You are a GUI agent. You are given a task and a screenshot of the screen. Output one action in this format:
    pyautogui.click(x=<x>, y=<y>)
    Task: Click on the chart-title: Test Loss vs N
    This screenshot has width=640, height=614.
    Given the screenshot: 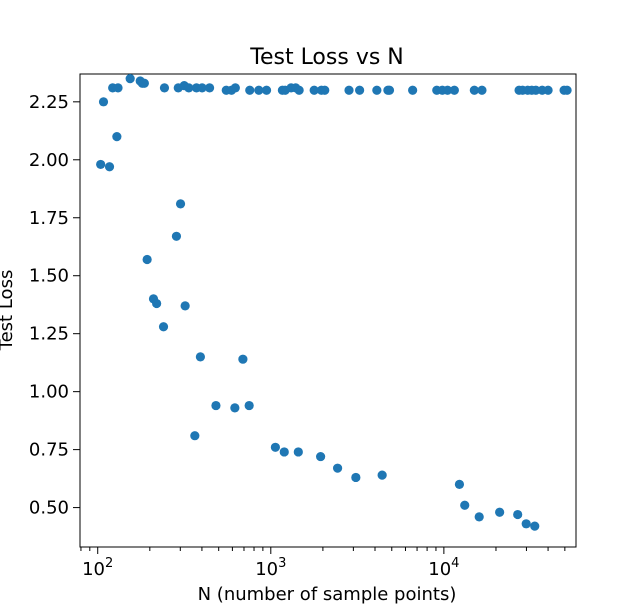 What is the action you would take?
    pyautogui.click(x=326, y=57)
    